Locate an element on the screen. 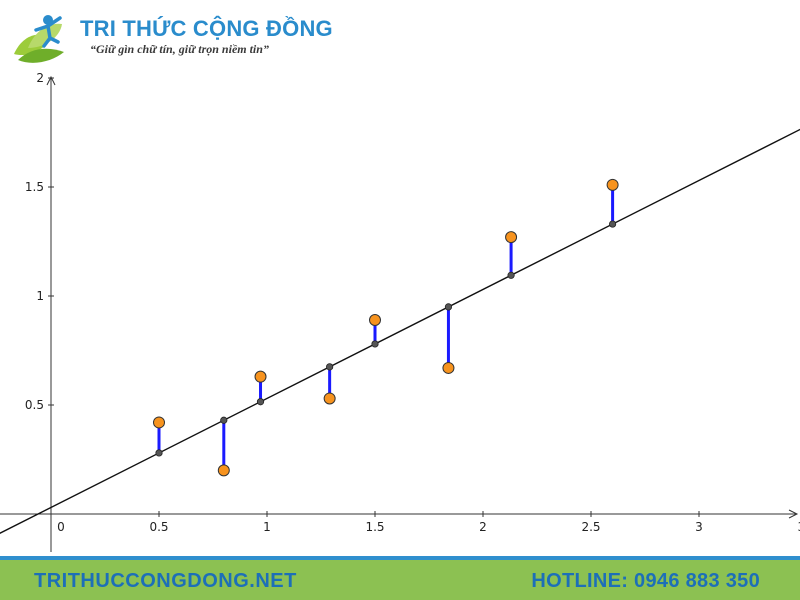  x-tick-label: 1 is located at coordinates (267, 527).